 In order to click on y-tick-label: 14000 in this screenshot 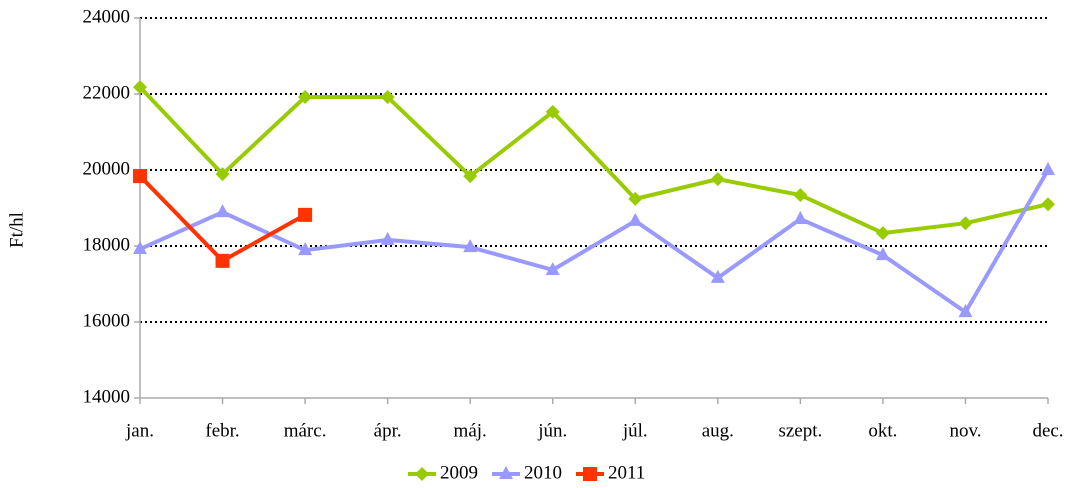, I will do `click(107, 396)`.